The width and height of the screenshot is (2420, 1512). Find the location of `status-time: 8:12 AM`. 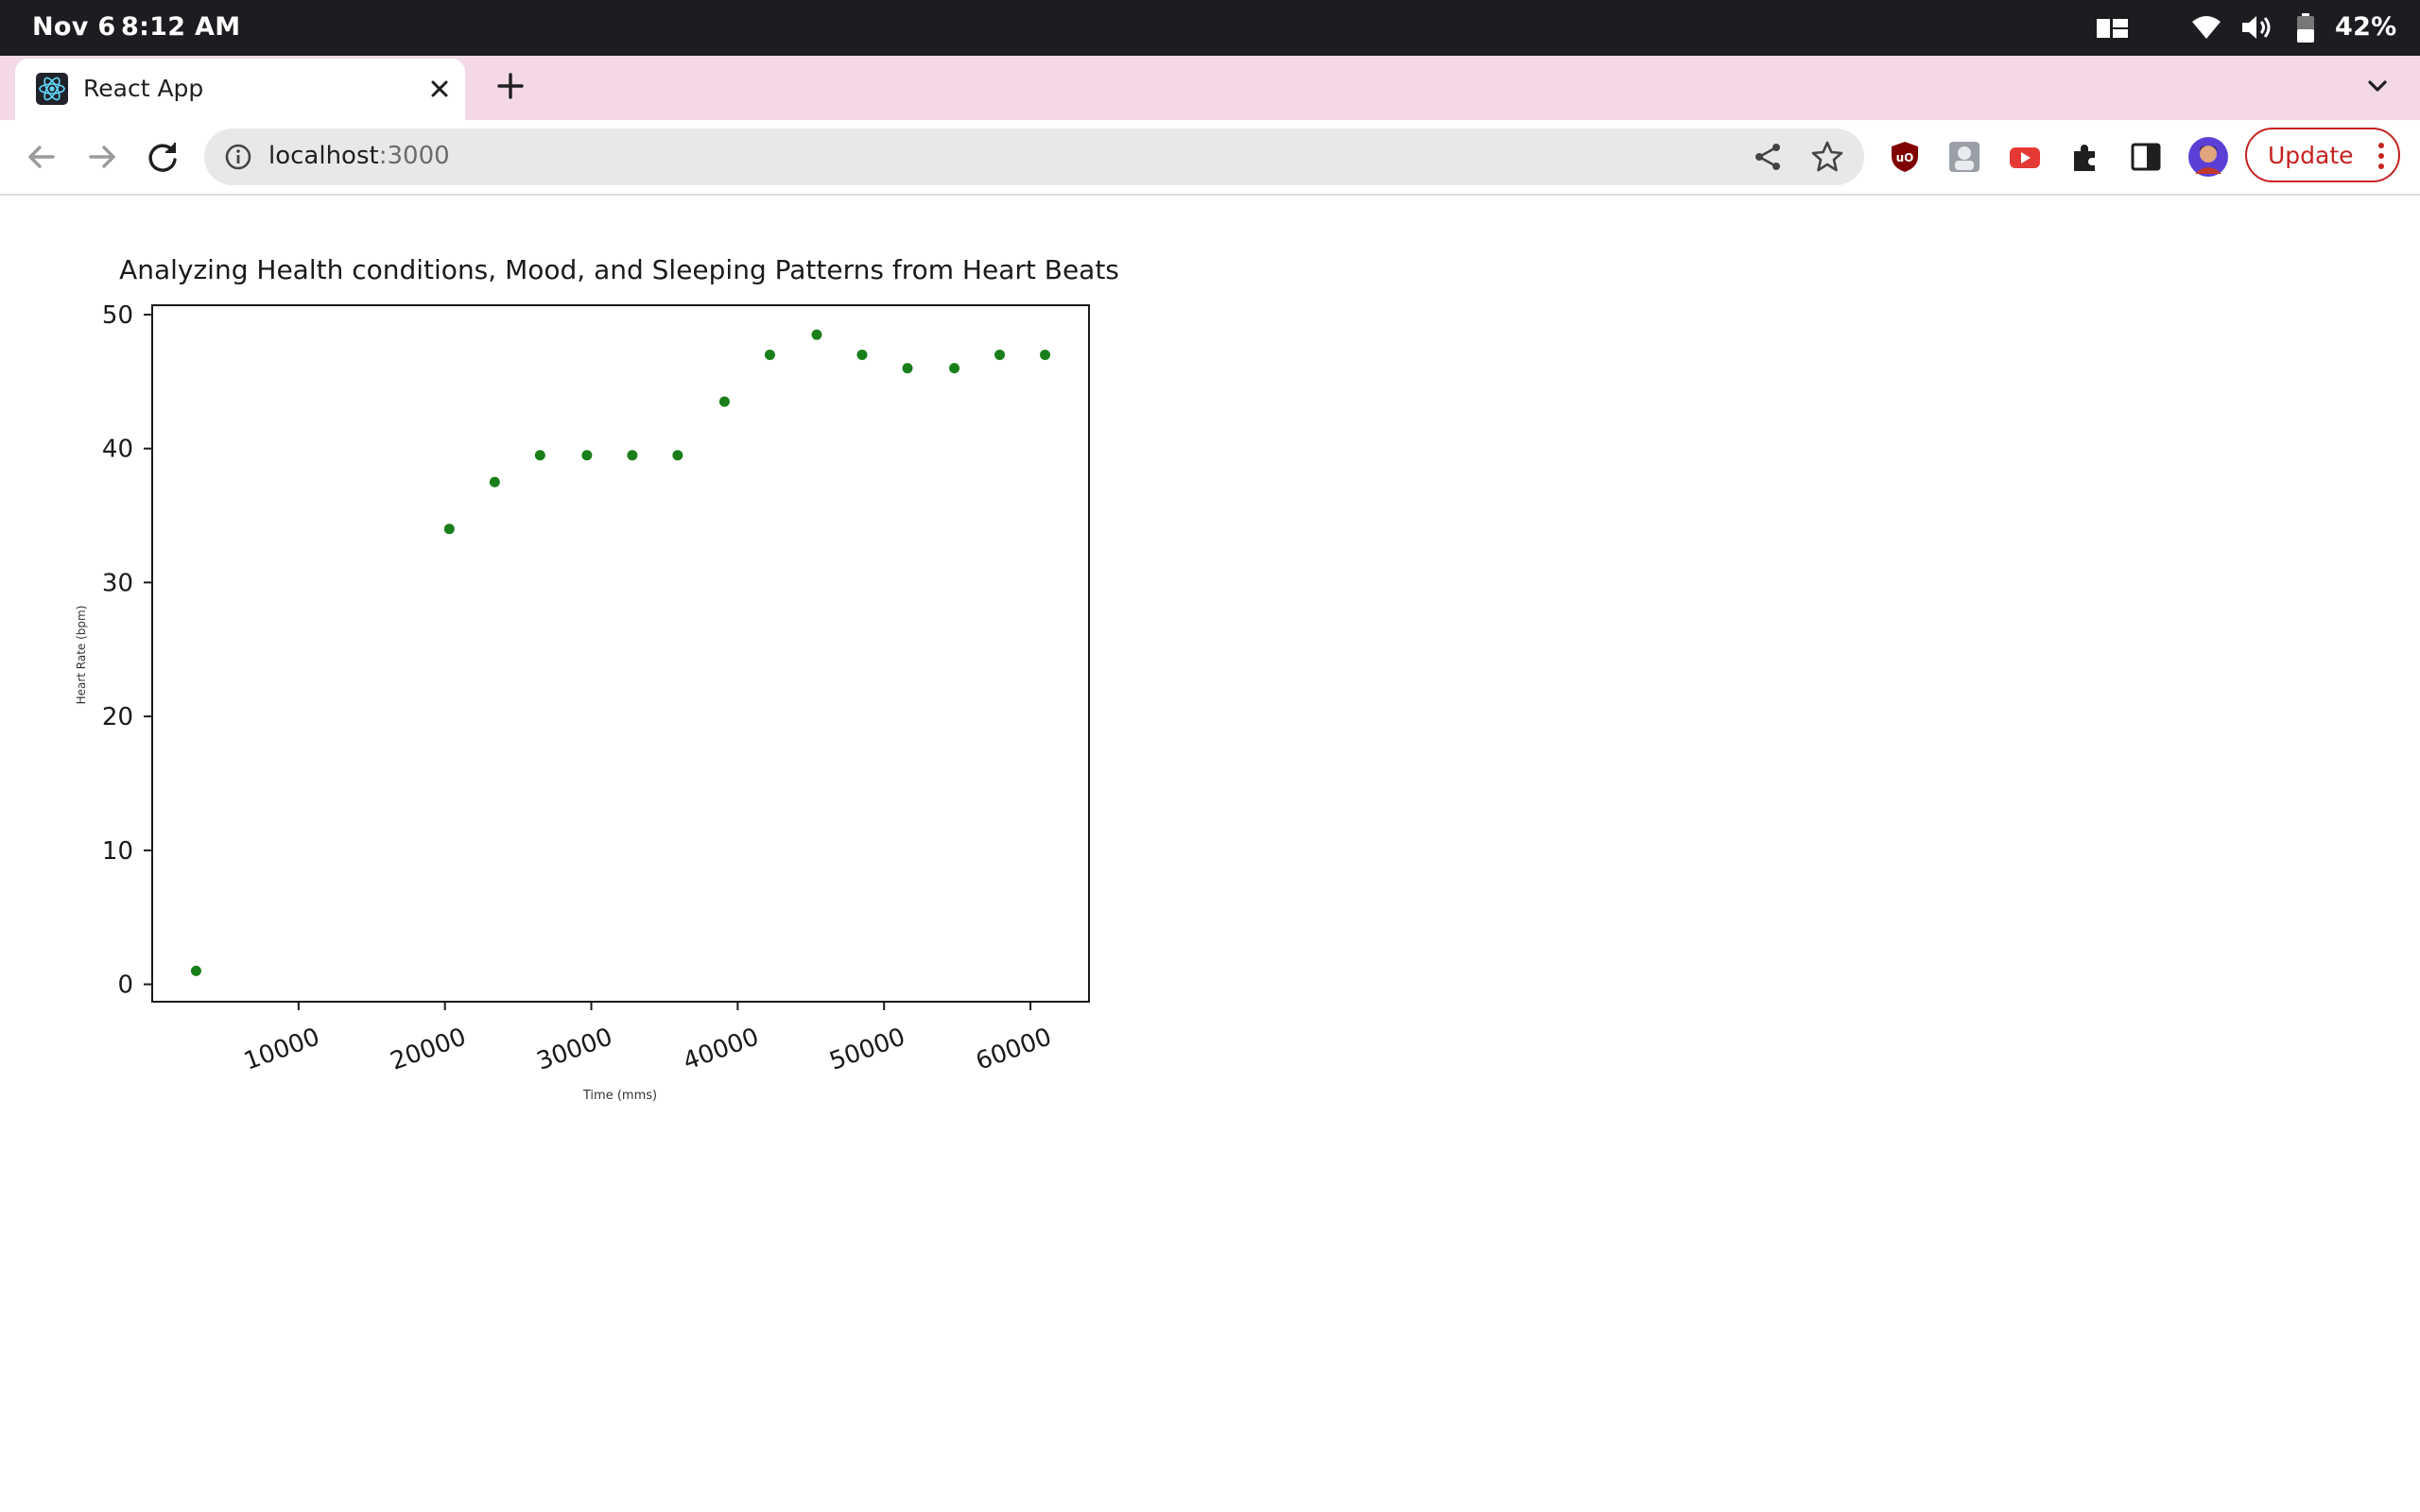

status-time: 8:12 AM is located at coordinates (181, 27).